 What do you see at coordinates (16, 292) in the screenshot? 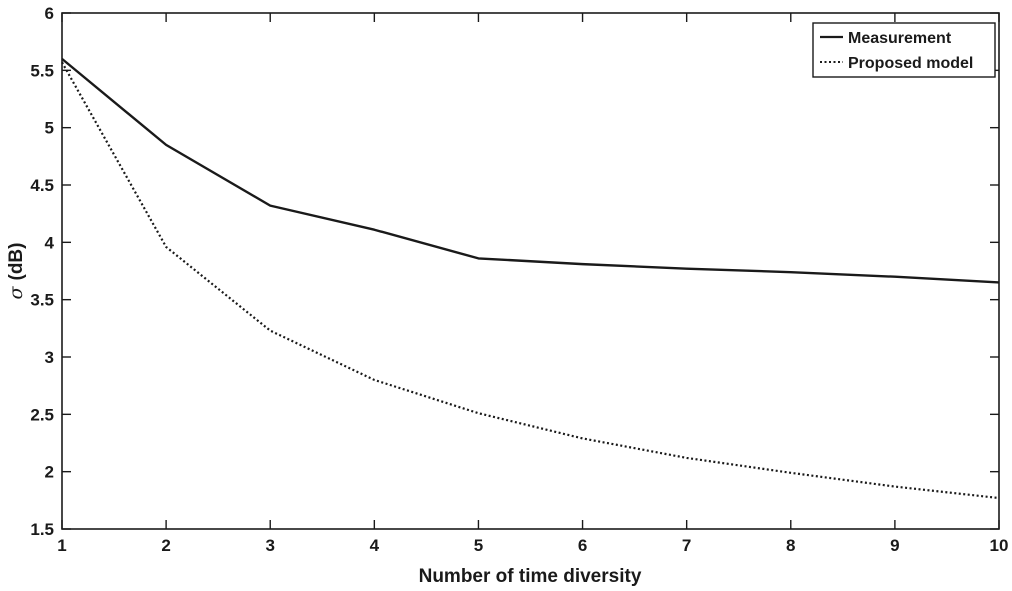
I see `y-axis-label-symbol: σ` at bounding box center [16, 292].